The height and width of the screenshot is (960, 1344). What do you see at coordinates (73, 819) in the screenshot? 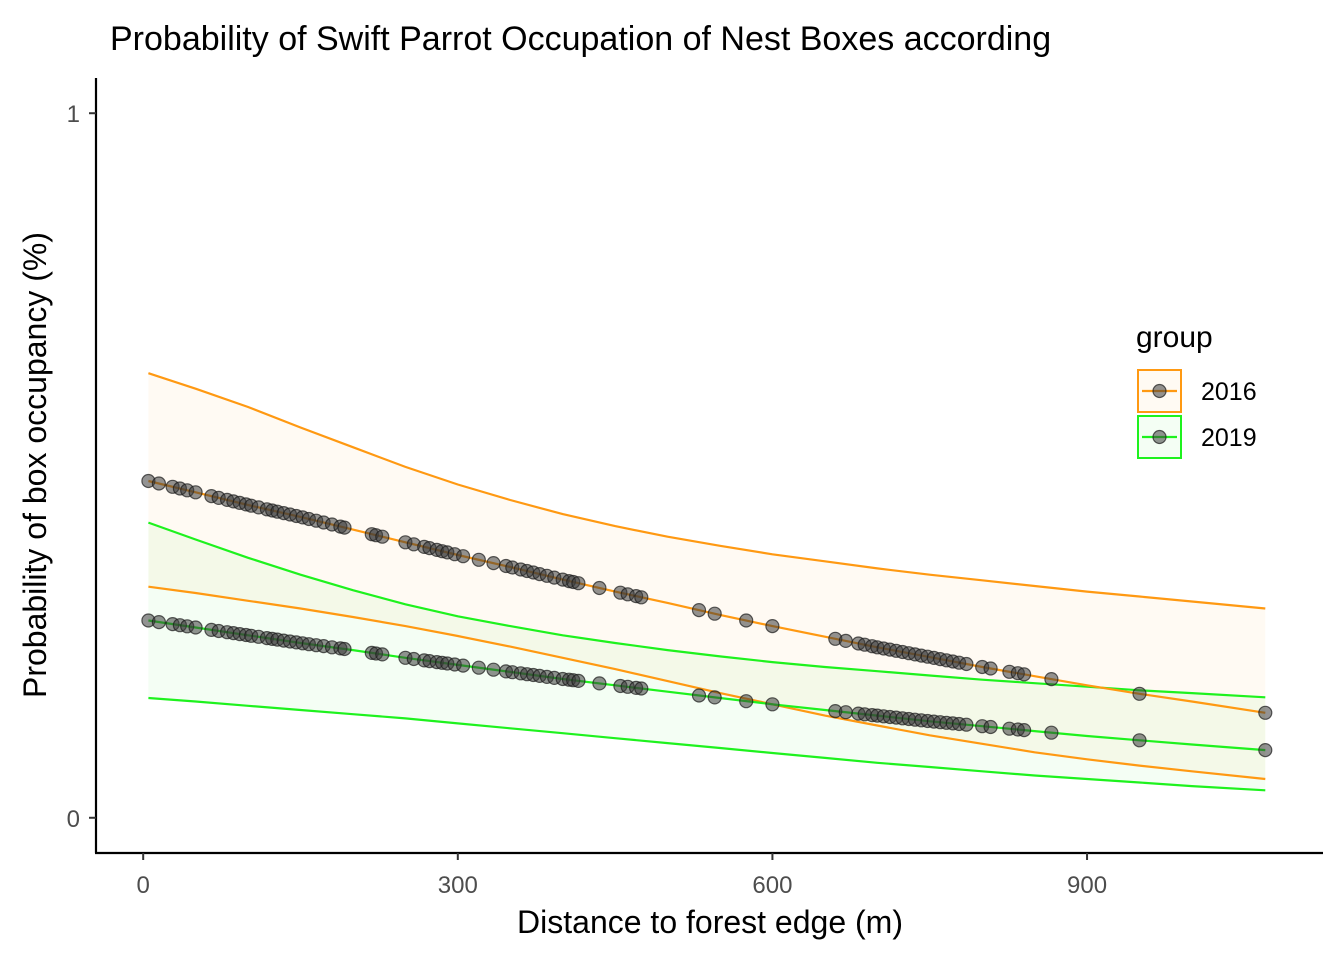
I see `y-tick-label: 0` at bounding box center [73, 819].